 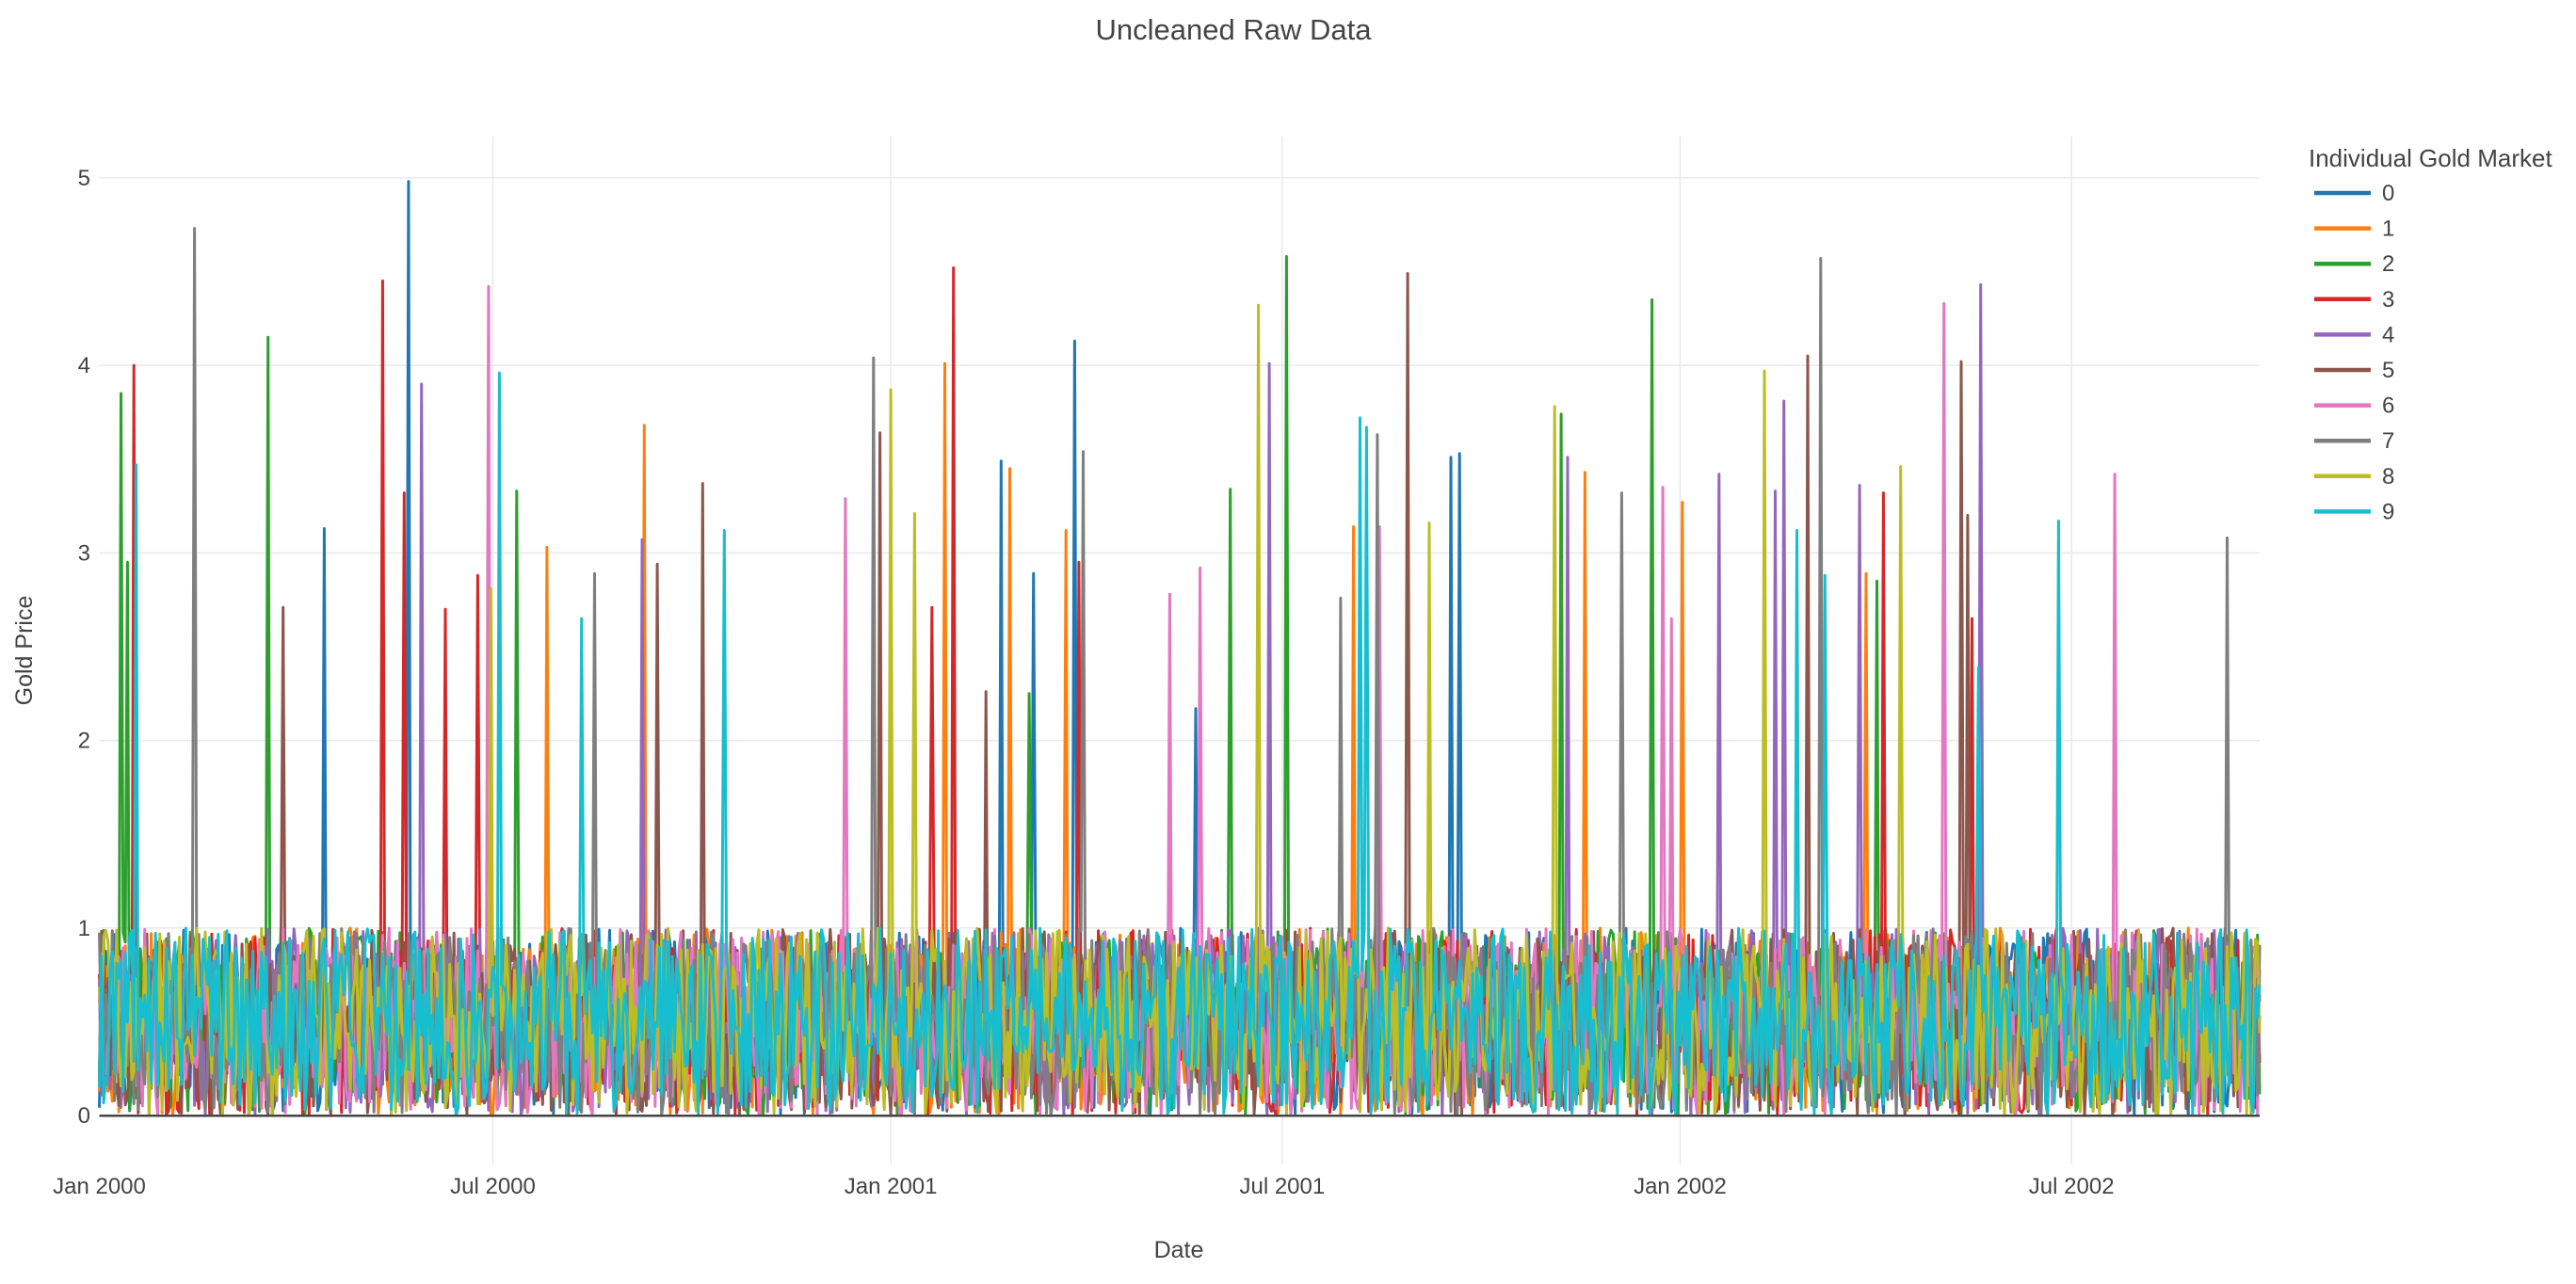 What do you see at coordinates (1282, 1187) in the screenshot?
I see `x-tick-label: Jul 2001` at bounding box center [1282, 1187].